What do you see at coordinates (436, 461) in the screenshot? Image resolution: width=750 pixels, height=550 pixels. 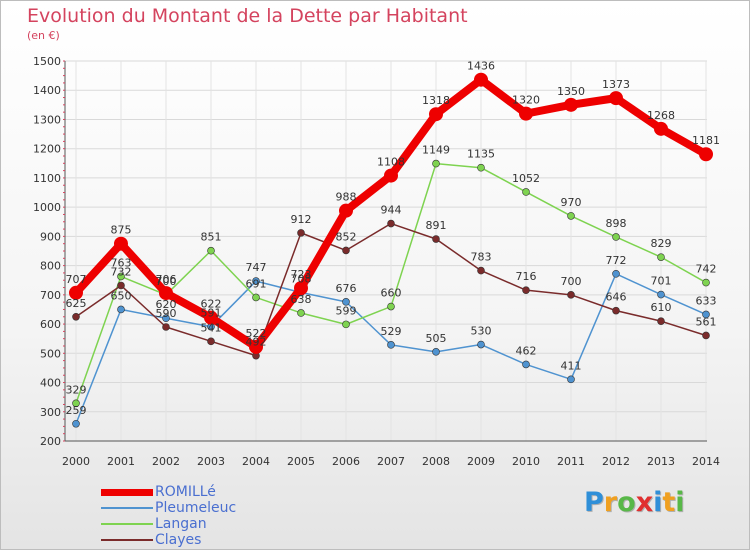 I see `x-tick-label: 2008` at bounding box center [436, 461].